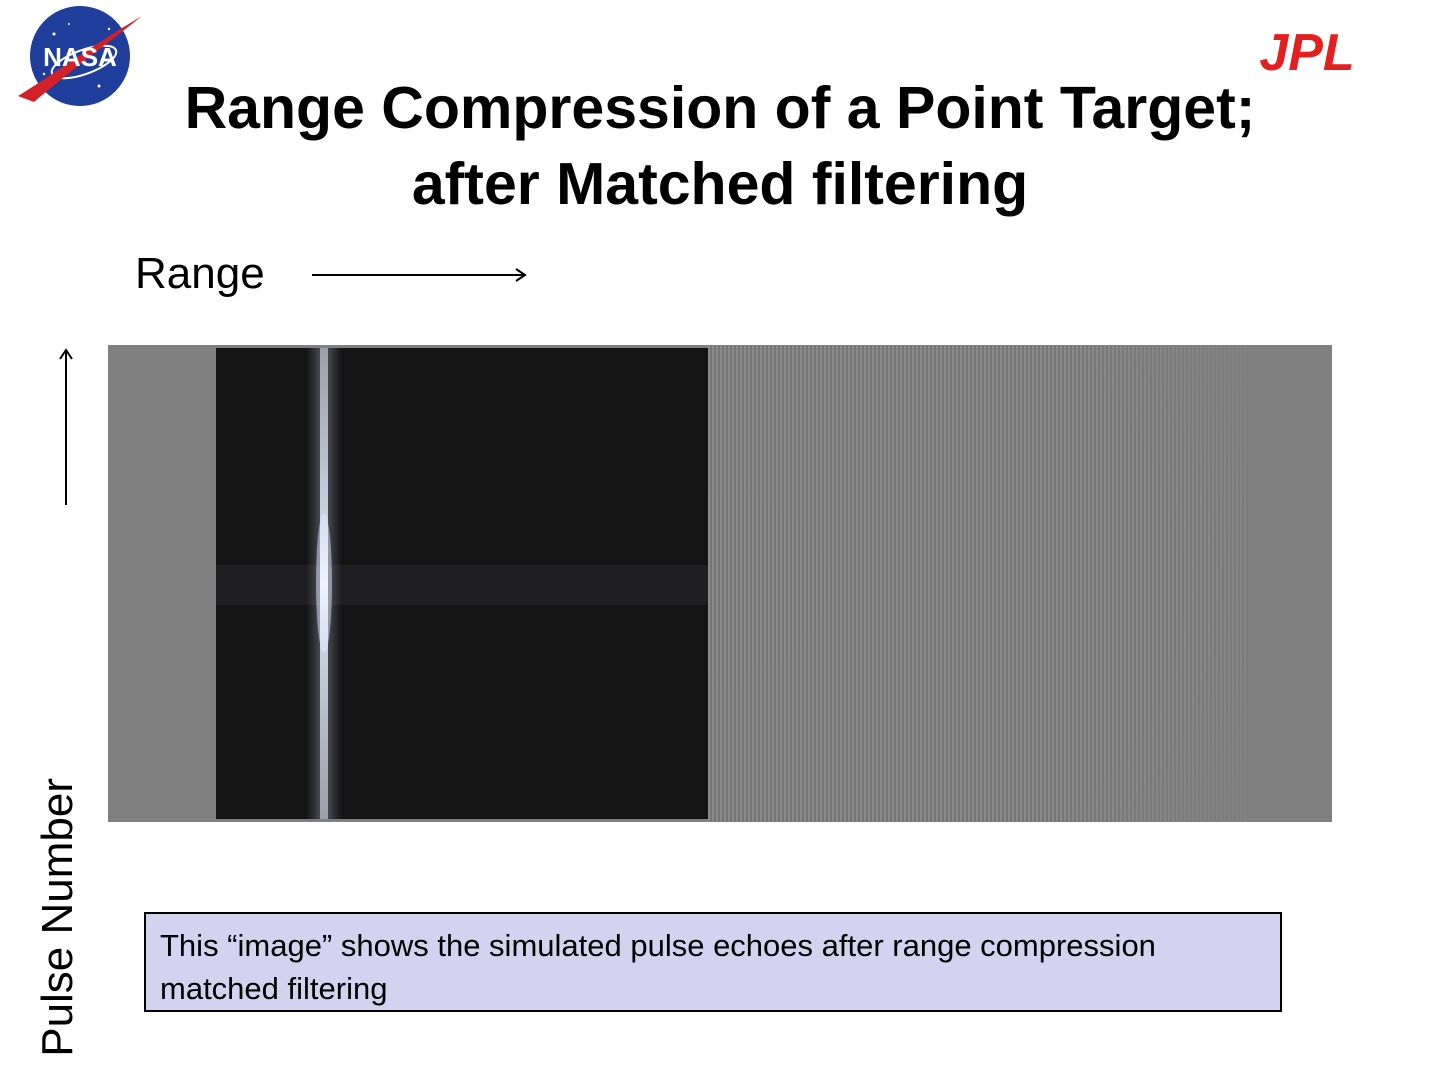 This screenshot has height=1080, width=1440. I want to click on pulse-number-arrow-icon, so click(66, 426).